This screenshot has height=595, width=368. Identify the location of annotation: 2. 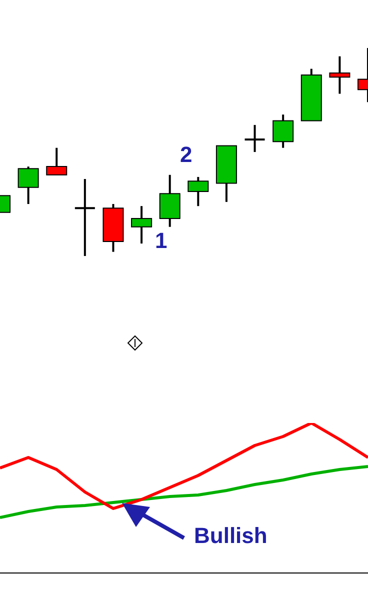
(186, 155).